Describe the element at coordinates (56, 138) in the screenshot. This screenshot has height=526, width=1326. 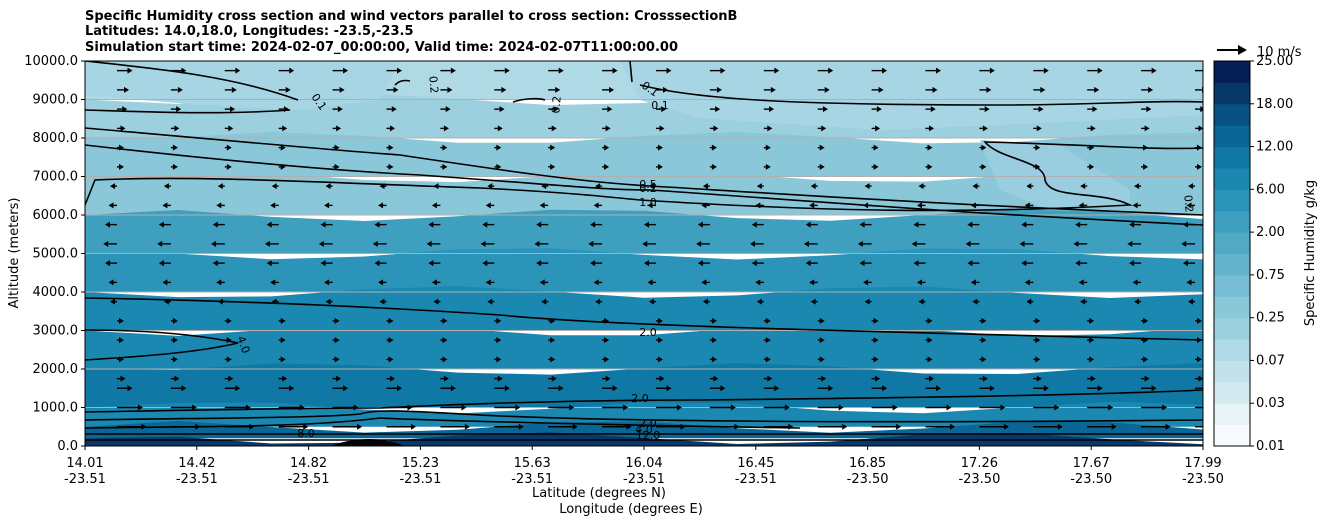
I see `y-tick-label: 8000.0` at that location.